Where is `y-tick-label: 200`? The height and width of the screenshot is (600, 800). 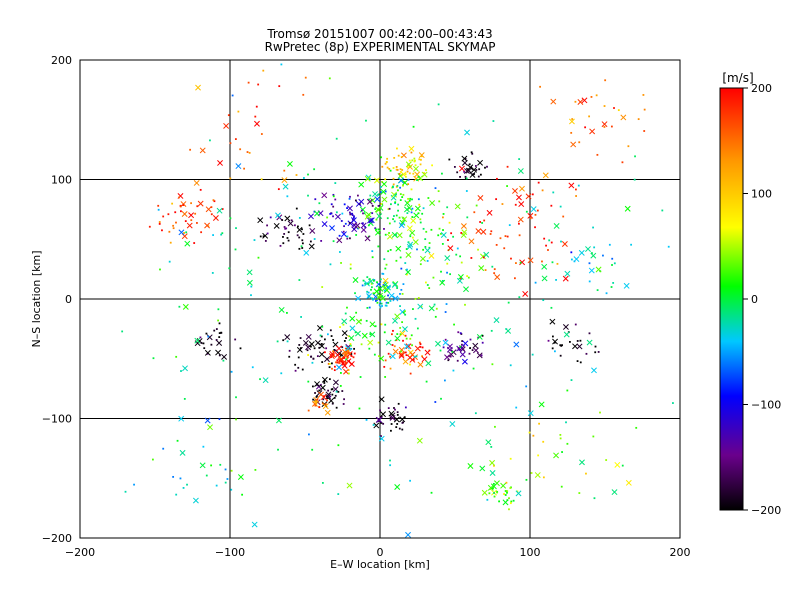
y-tick-label: 200 is located at coordinates (61, 60).